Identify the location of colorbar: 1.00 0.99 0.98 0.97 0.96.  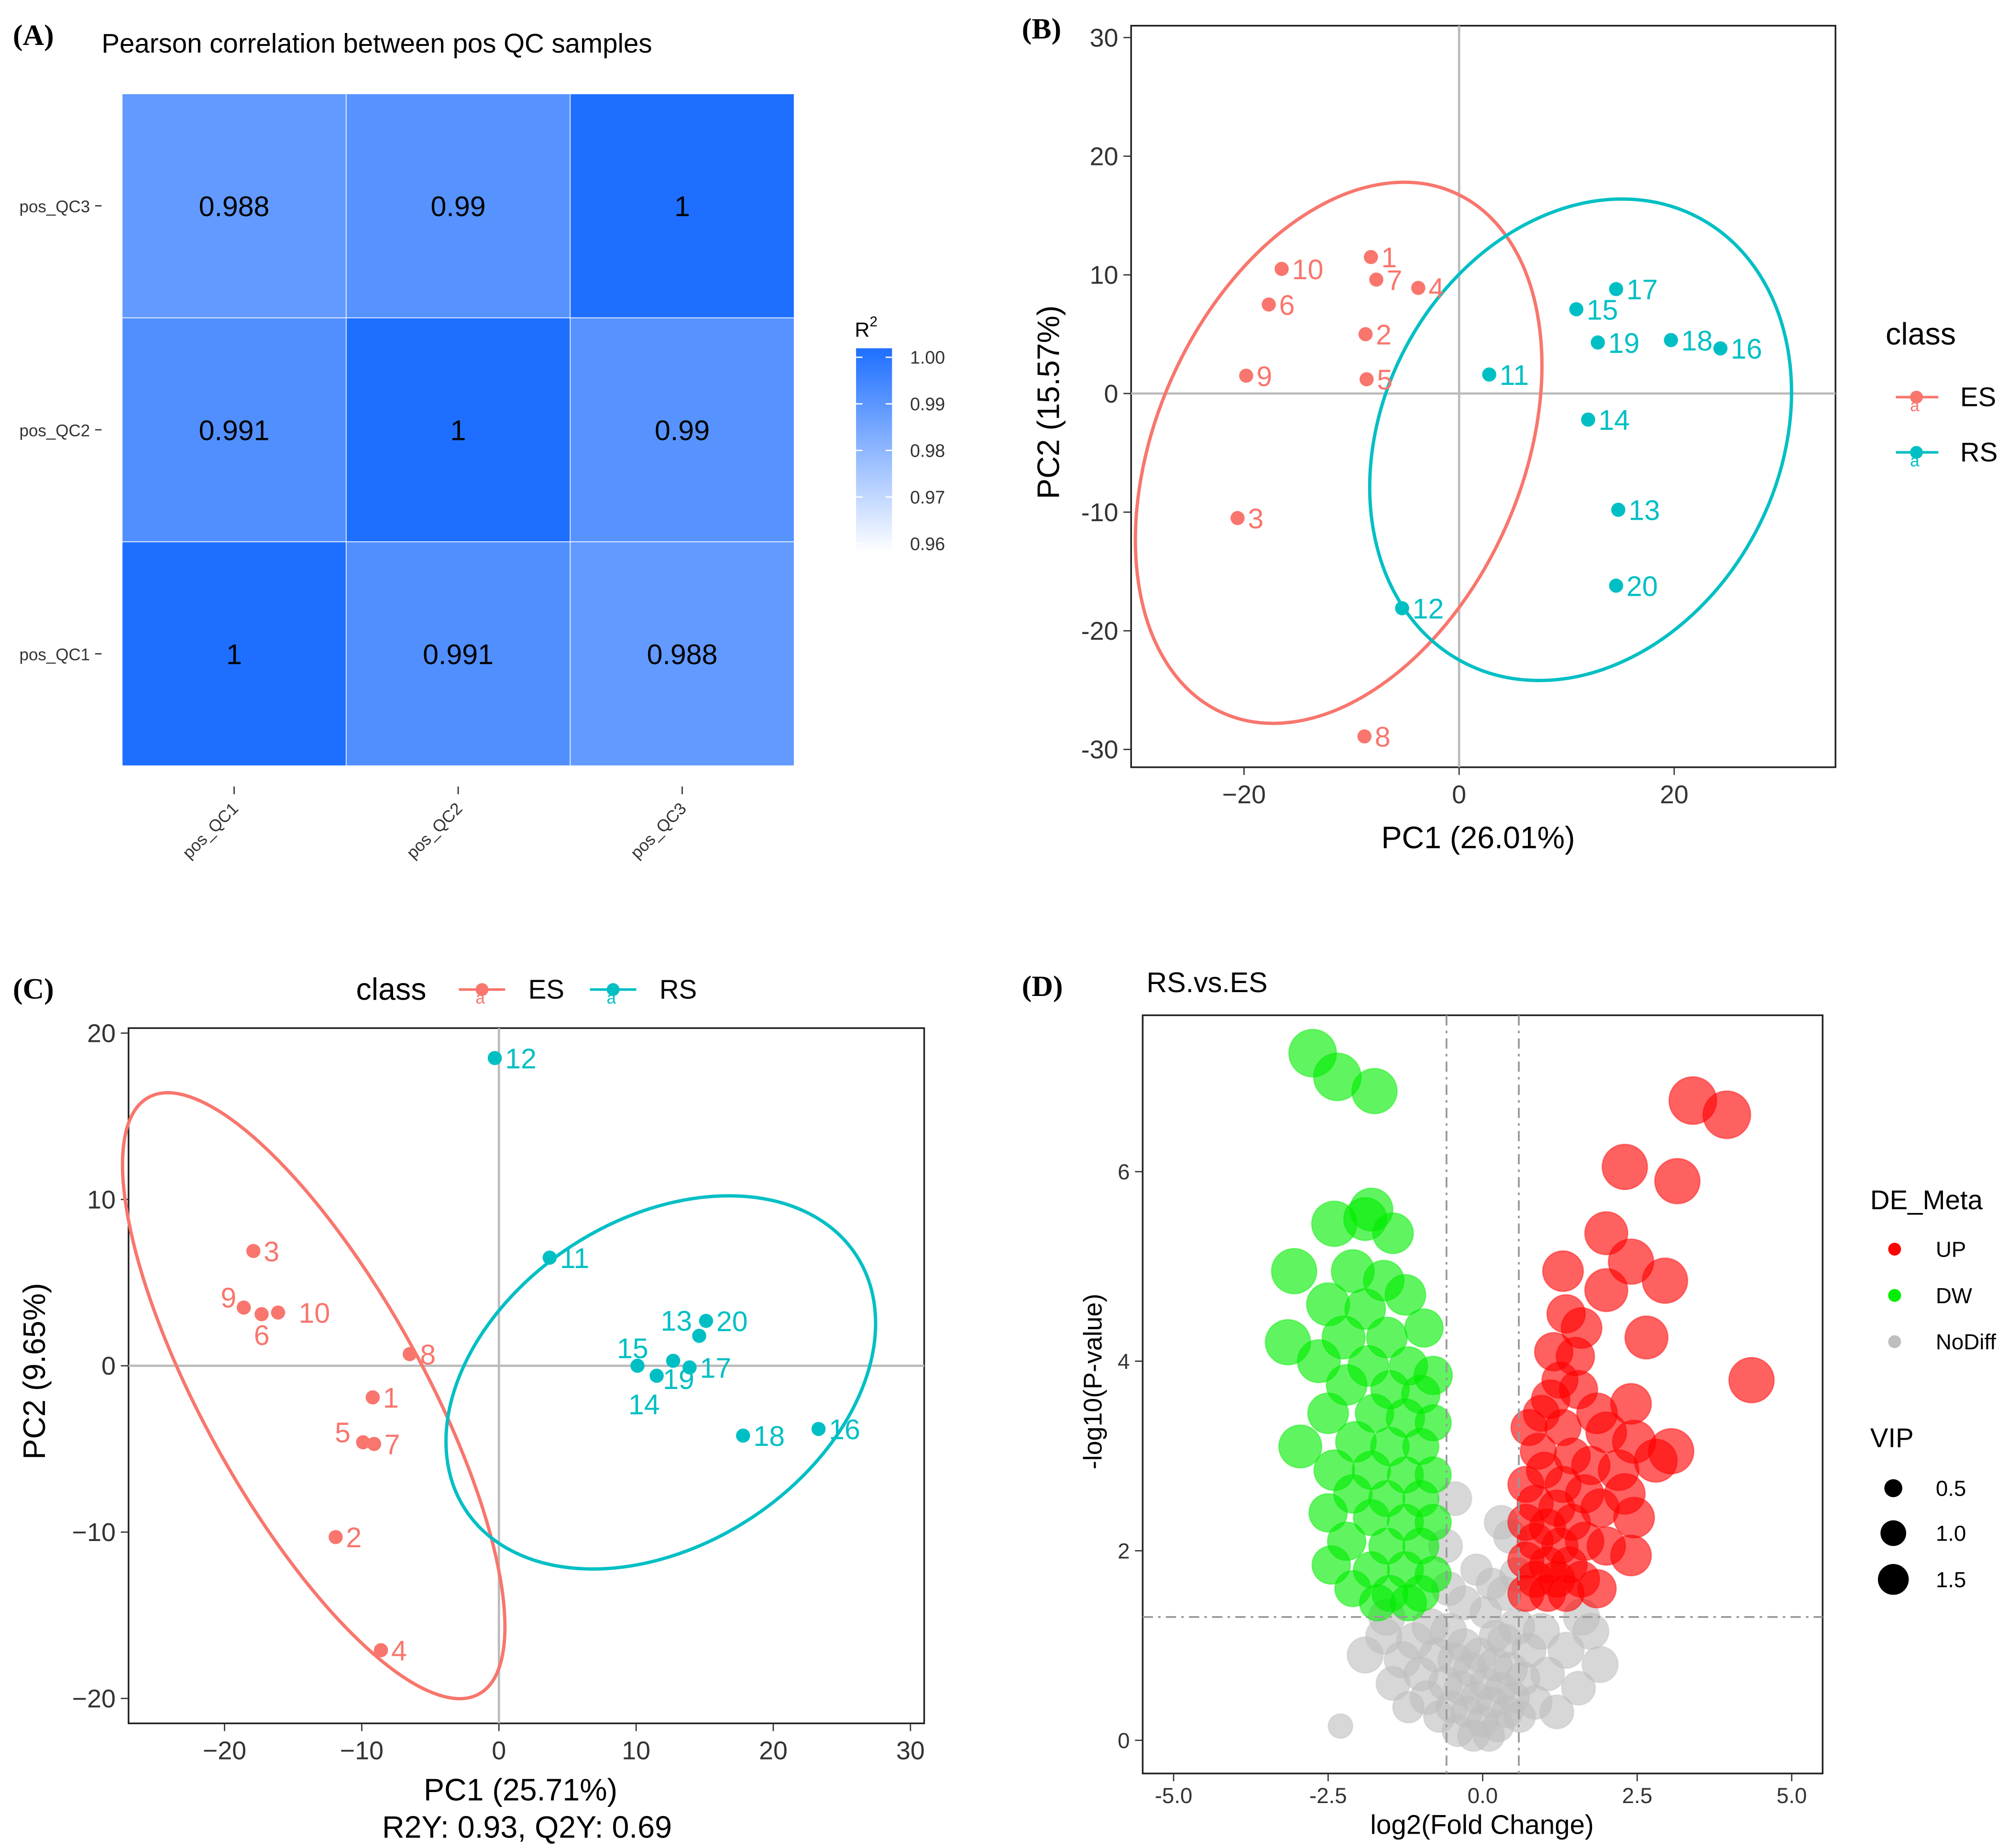
(901, 451).